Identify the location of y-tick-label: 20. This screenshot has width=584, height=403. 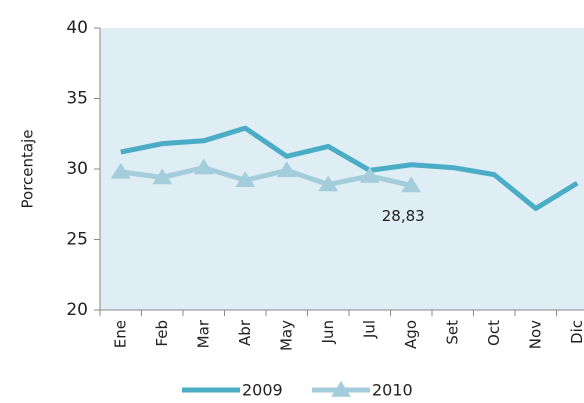
(77, 310).